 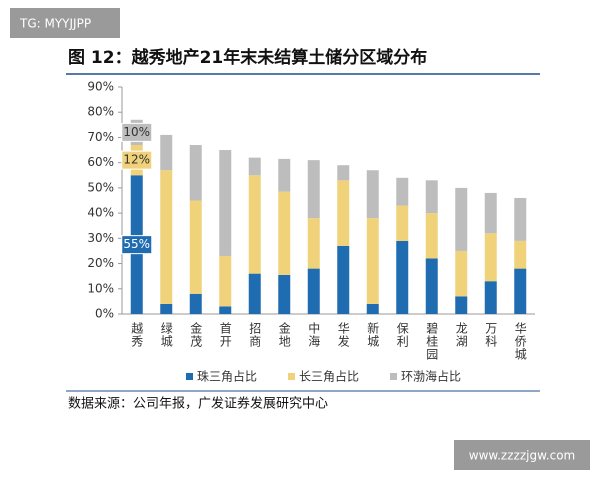 I want to click on x-tick-label: 绿城, so click(x=166, y=334).